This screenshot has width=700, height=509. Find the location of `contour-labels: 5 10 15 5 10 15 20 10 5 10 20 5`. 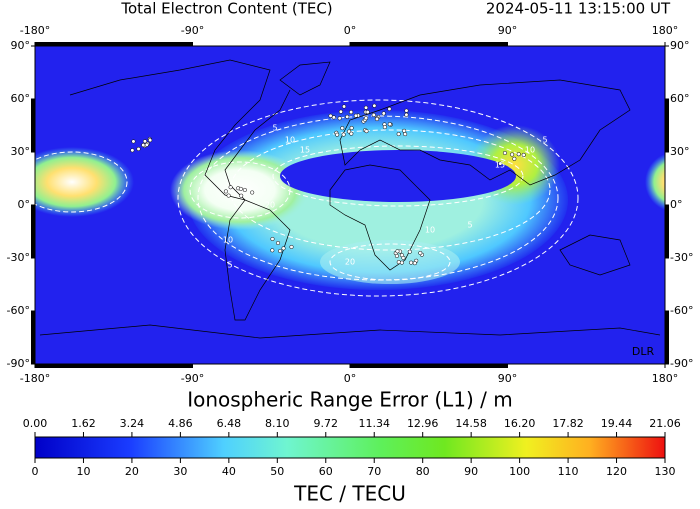

contour-labels: 5 10 15 5 10 15 20 10 5 10 20 5 is located at coordinates (385, 197).